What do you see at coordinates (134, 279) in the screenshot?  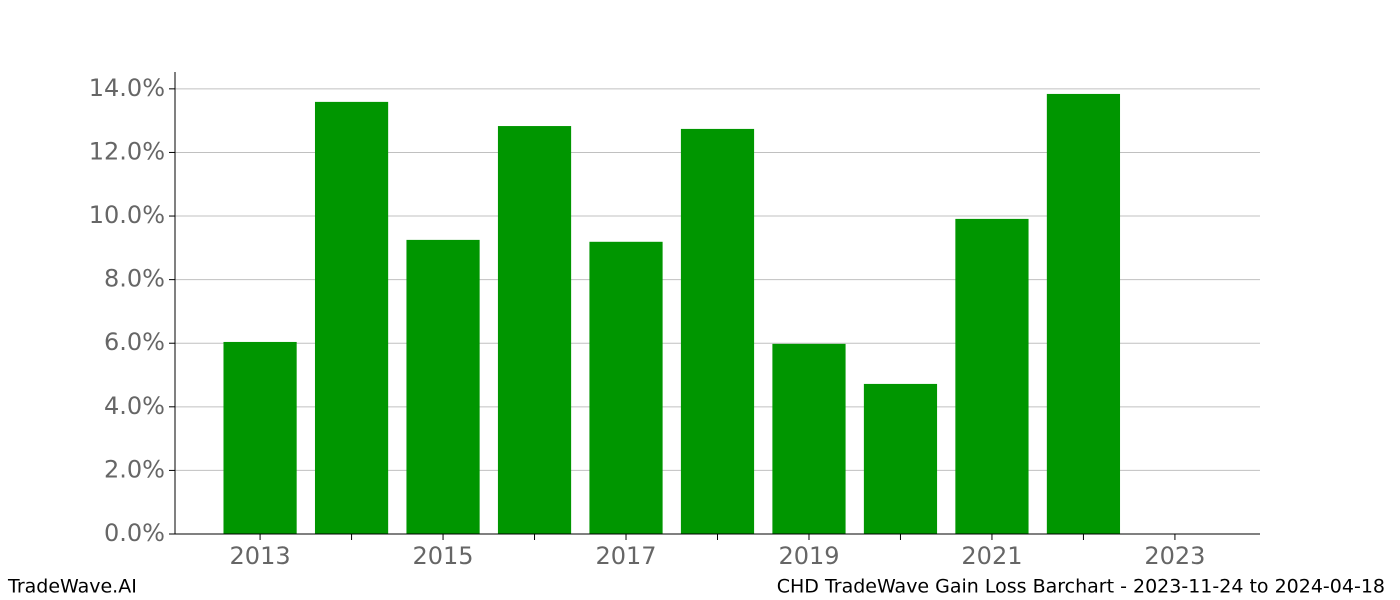 I see `y-tick-label: 8.0%` at bounding box center [134, 279].